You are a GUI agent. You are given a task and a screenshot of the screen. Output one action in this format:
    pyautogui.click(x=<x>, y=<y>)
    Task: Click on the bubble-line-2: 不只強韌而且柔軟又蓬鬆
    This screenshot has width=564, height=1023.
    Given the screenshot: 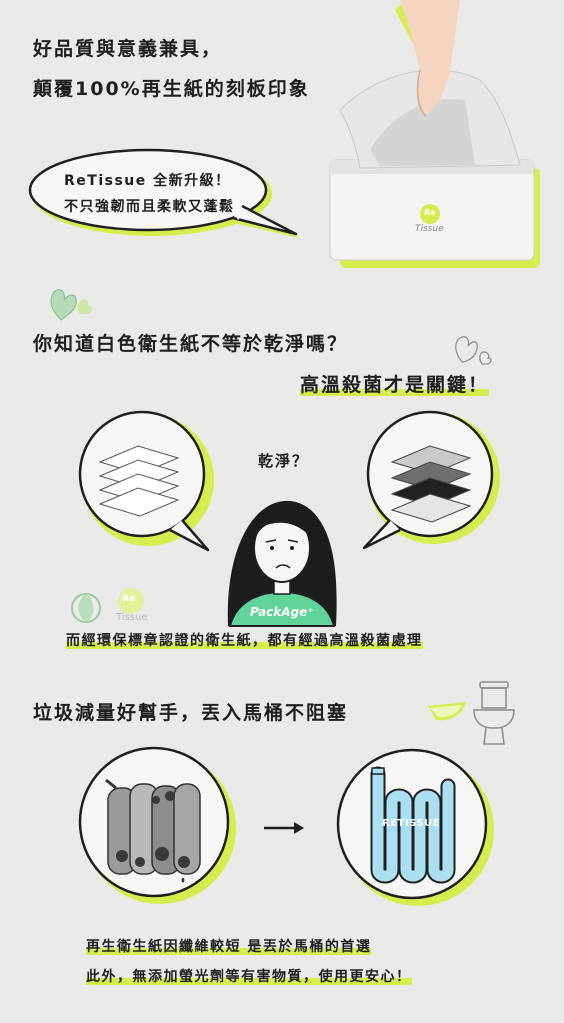 What is the action you would take?
    pyautogui.click(x=149, y=207)
    